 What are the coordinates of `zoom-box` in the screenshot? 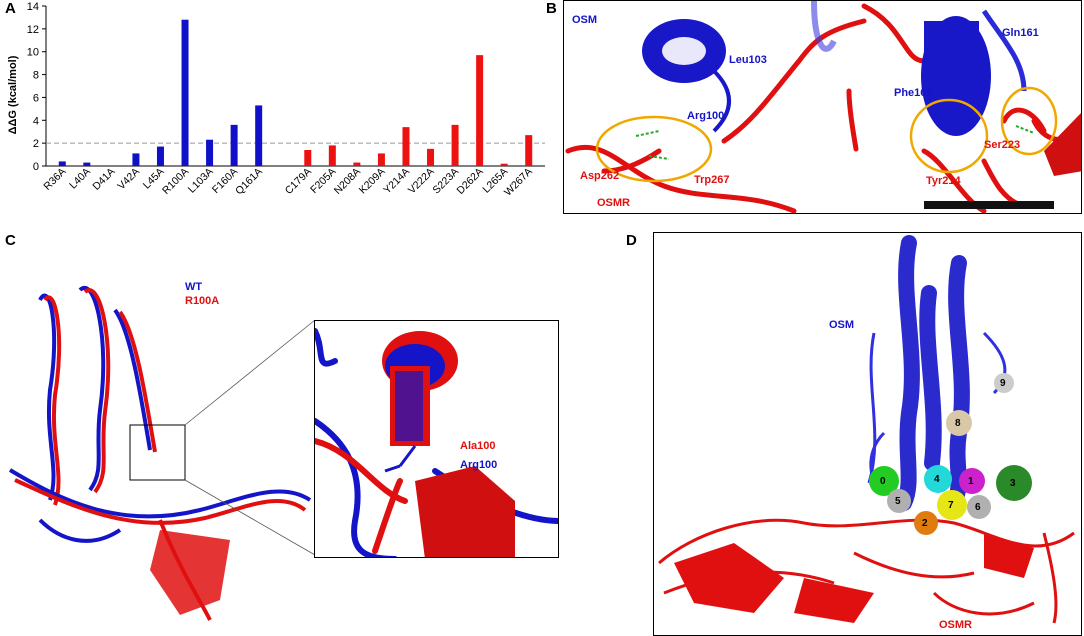 It's located at (157, 452).